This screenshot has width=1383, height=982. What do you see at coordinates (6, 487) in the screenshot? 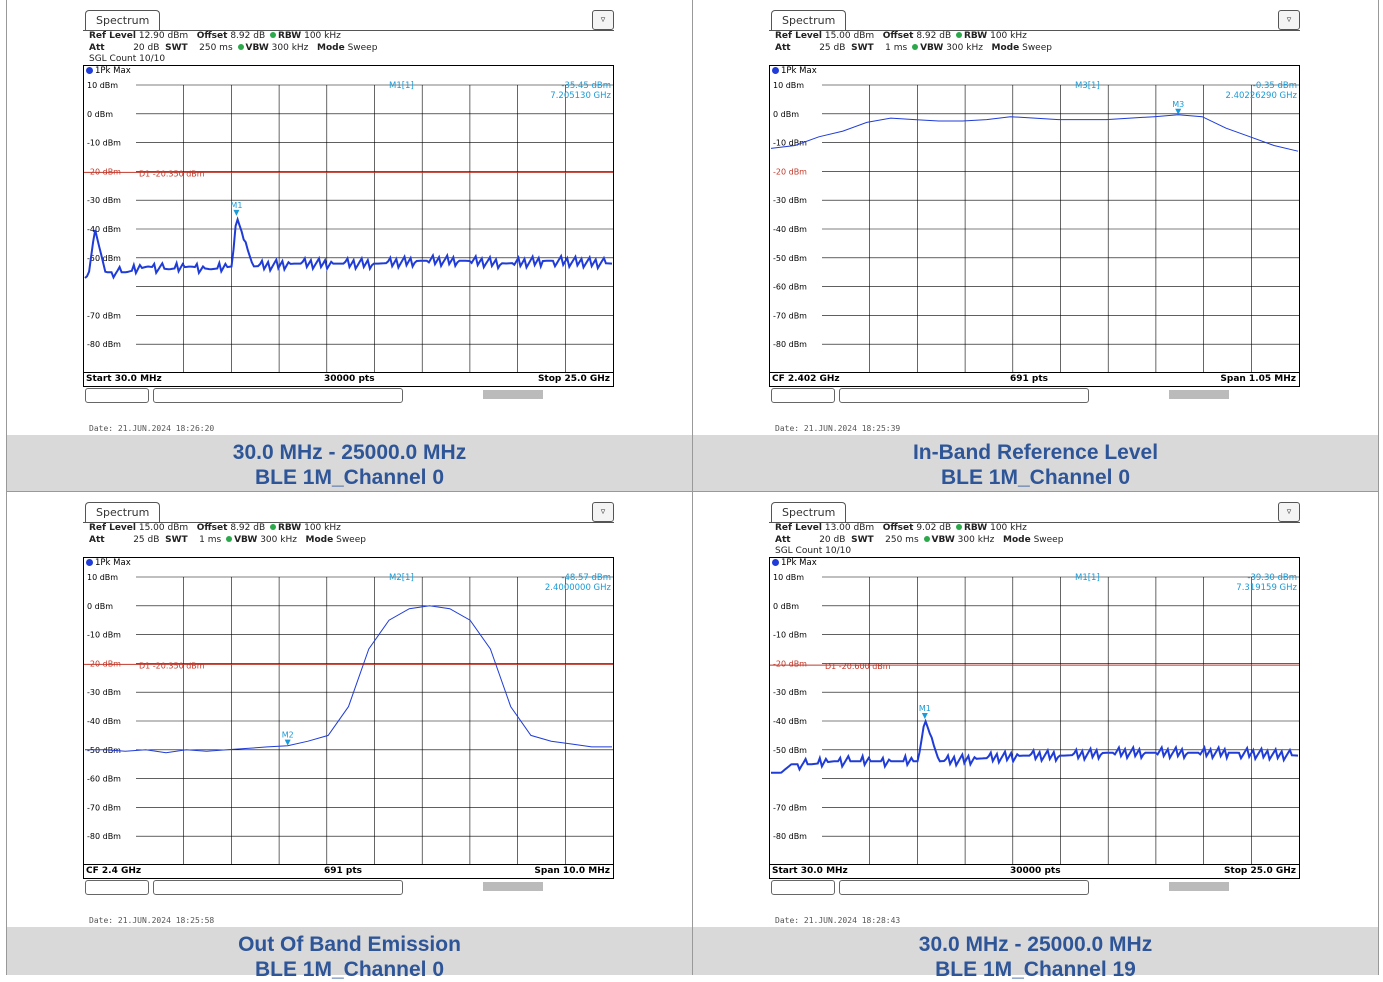
I see `cell-border-left` at bounding box center [6, 487].